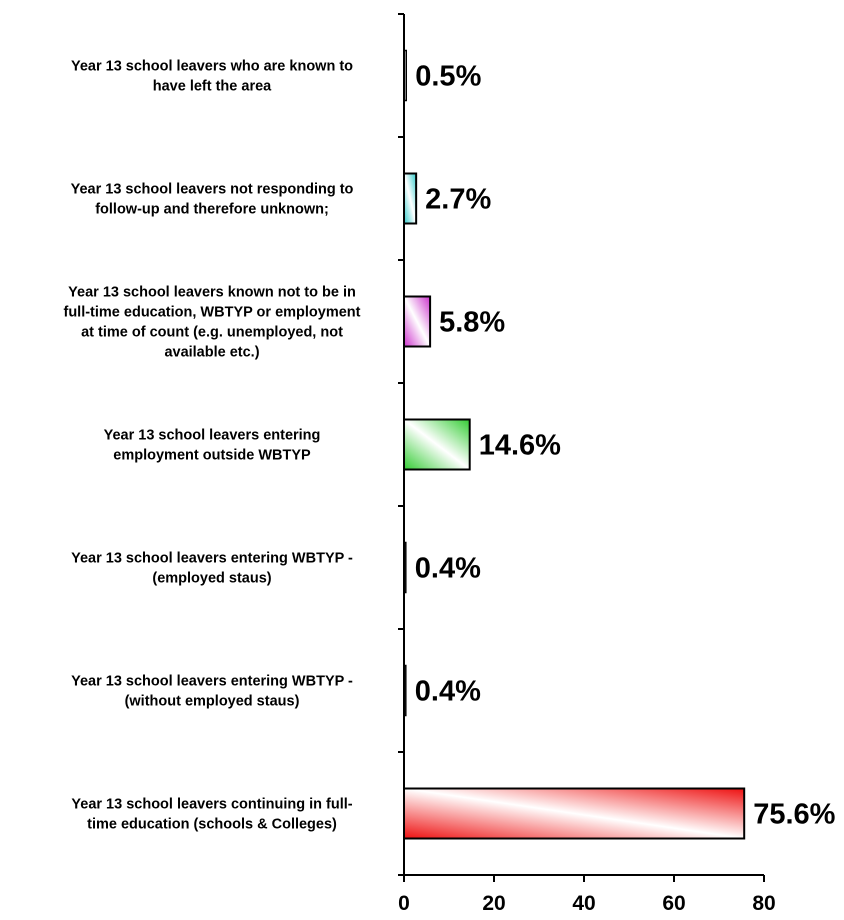 Image resolution: width=844 pixels, height=920 pixels. I want to click on data-label-6: 0.4%, so click(448, 692).